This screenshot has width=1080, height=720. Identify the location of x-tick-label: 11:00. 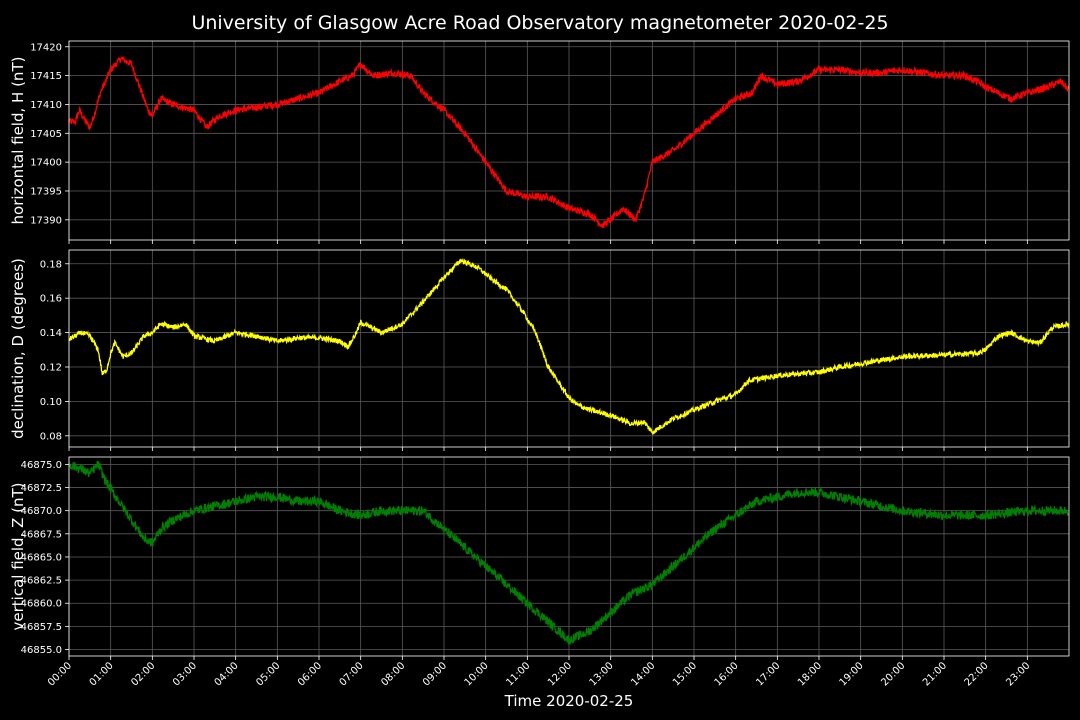
(518, 674).